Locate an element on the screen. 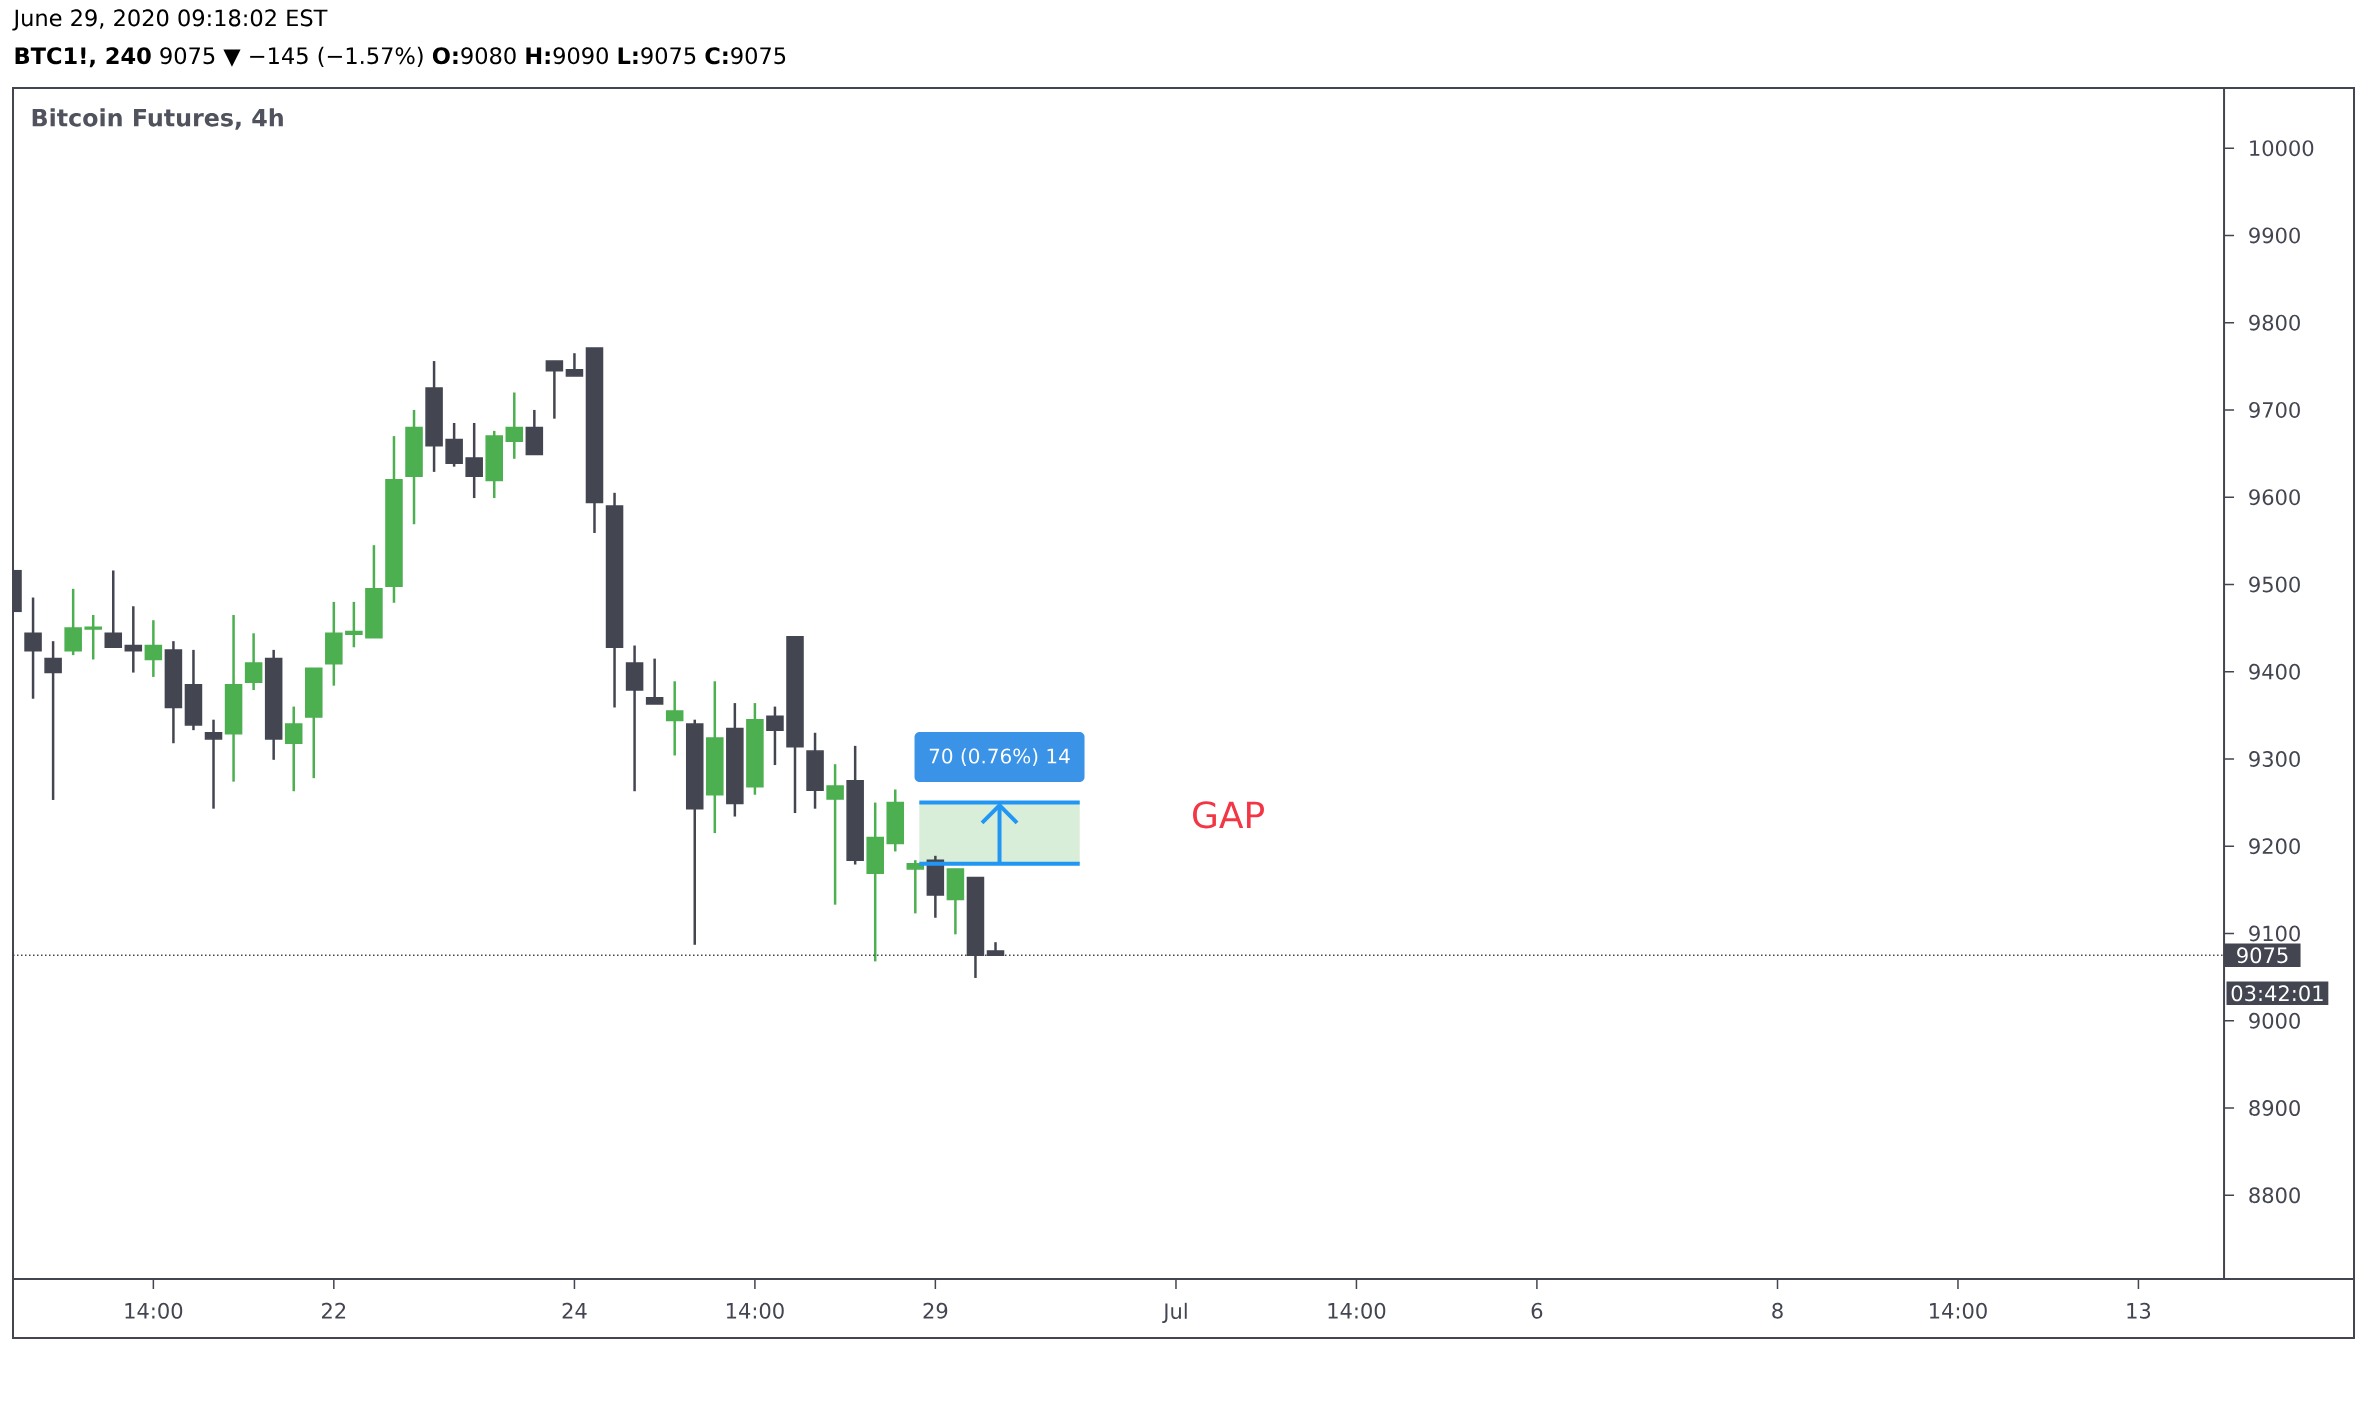 The height and width of the screenshot is (1412, 2368). text: 03:42:01 is located at coordinates (2277, 993).